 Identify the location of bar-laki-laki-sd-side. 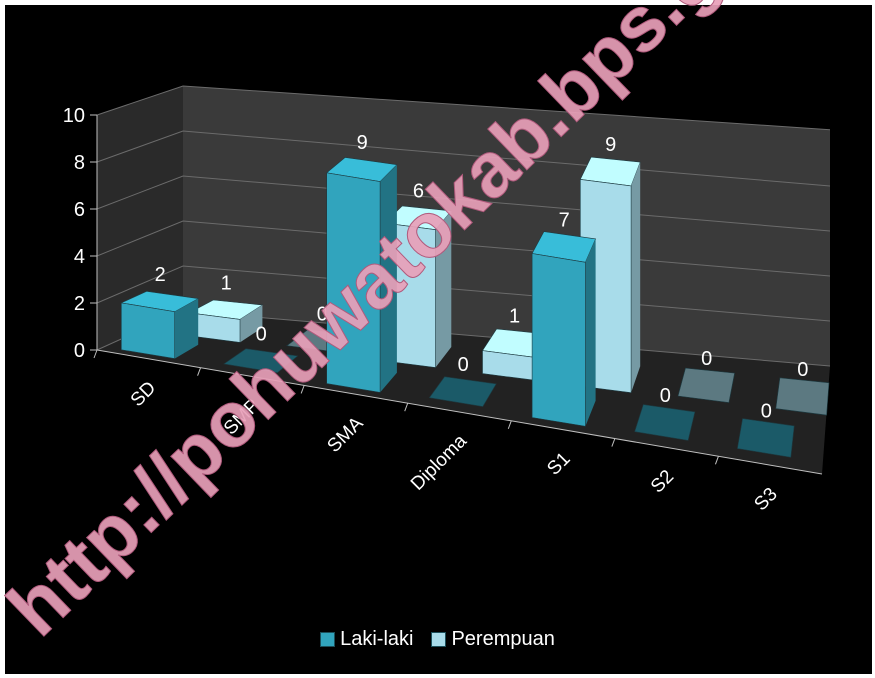
(186, 328).